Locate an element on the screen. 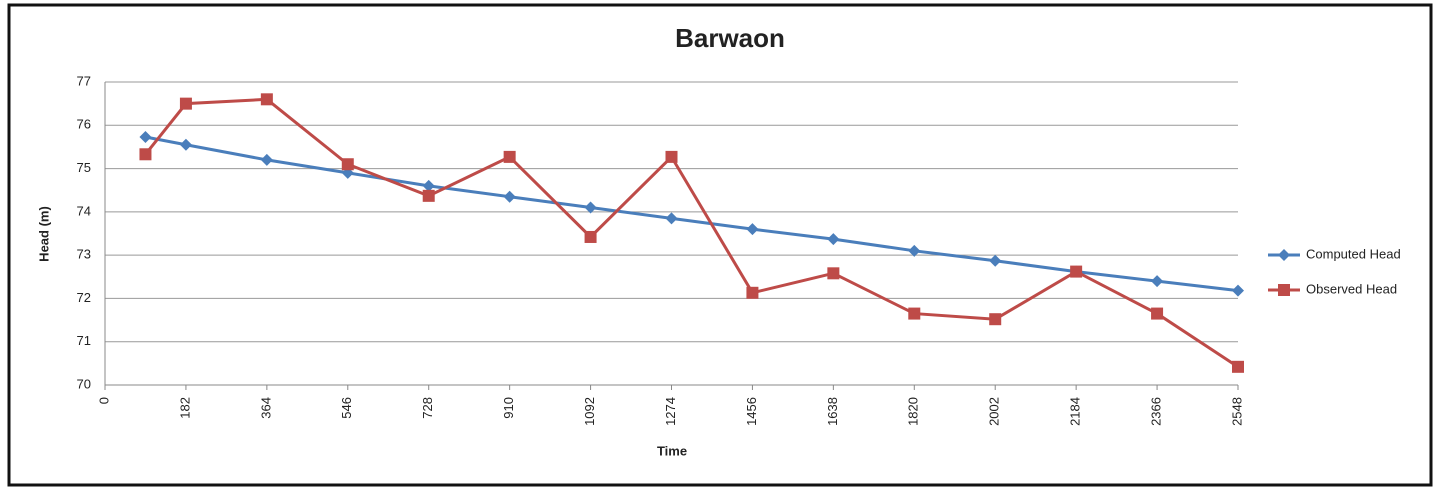  legend-label: Observed Head is located at coordinates (1351, 288).